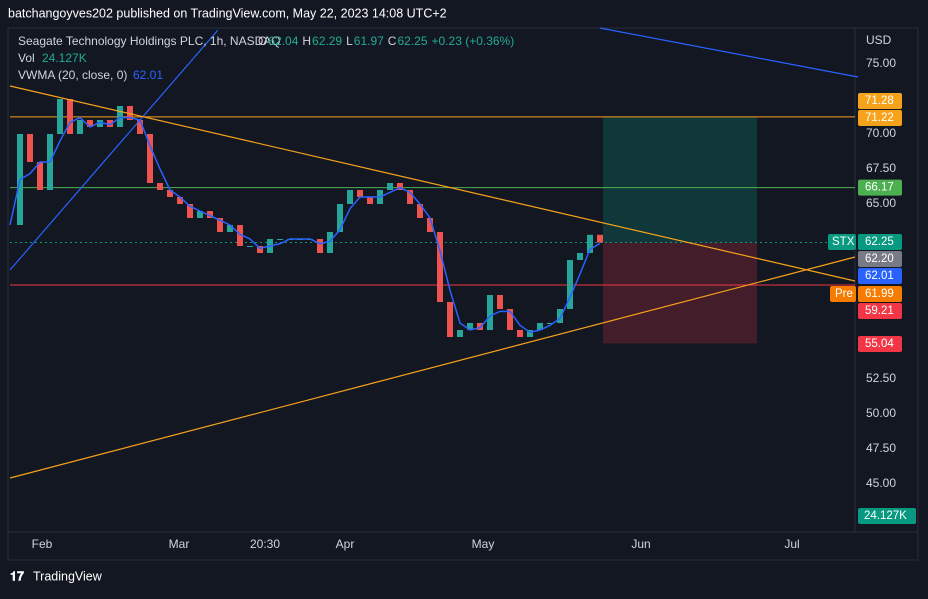 The width and height of the screenshot is (928, 599). What do you see at coordinates (369, 41) in the screenshot?
I see `l: 61.97` at bounding box center [369, 41].